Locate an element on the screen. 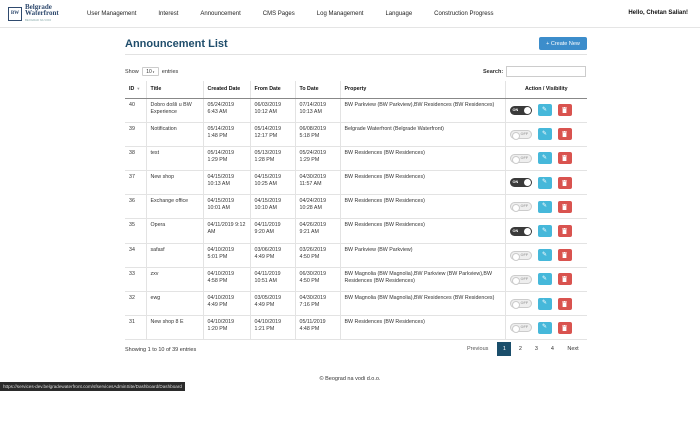 This screenshot has width=700, height=435. nav-log-management: Log Management is located at coordinates (340, 13).